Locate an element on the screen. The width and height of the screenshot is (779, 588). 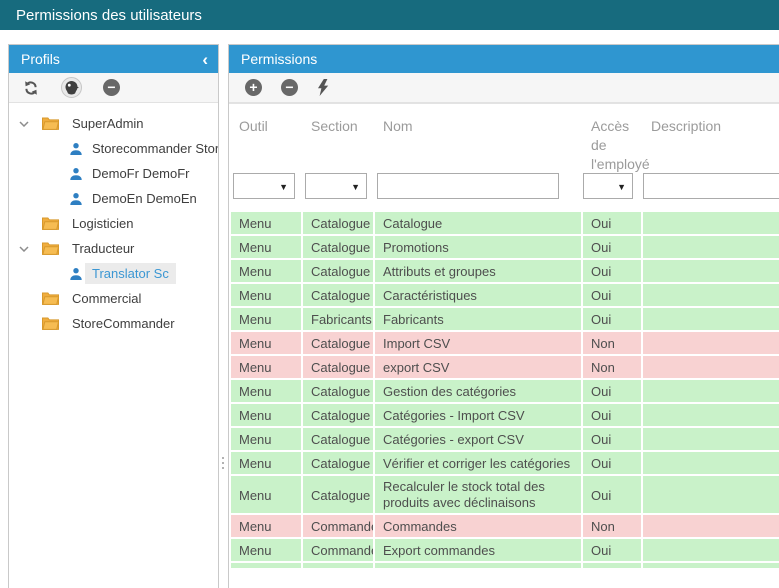
lightning-icon is located at coordinates (323, 87).